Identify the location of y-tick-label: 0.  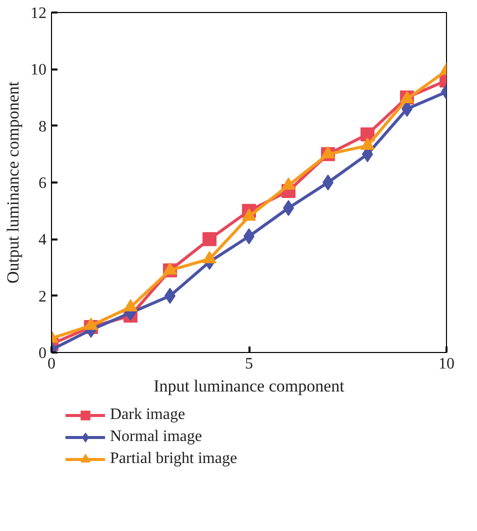
(42, 353).